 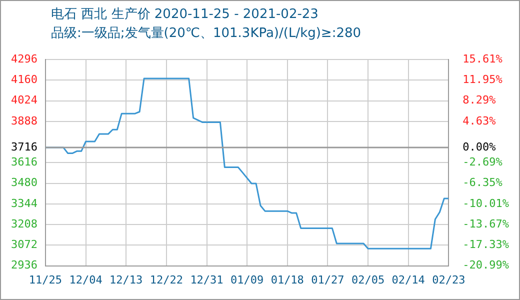 I want to click on chart-subtitle: 品级:一级品;发气量(20℃、101.3KPa)/(L/kg)≥:280, so click(x=206, y=34).